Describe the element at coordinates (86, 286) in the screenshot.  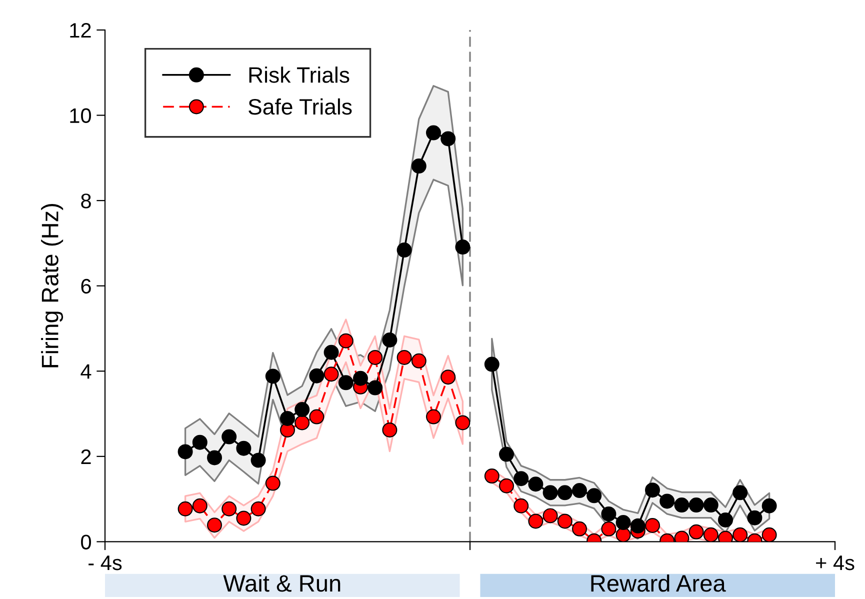
I see `y-tick-label: 6` at that location.